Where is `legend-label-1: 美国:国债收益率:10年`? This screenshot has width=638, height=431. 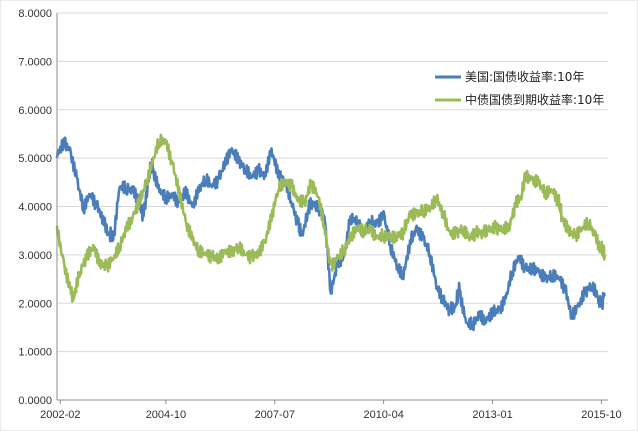 legend-label-1: 美国:国债收益率:10年 is located at coordinates (524, 76).